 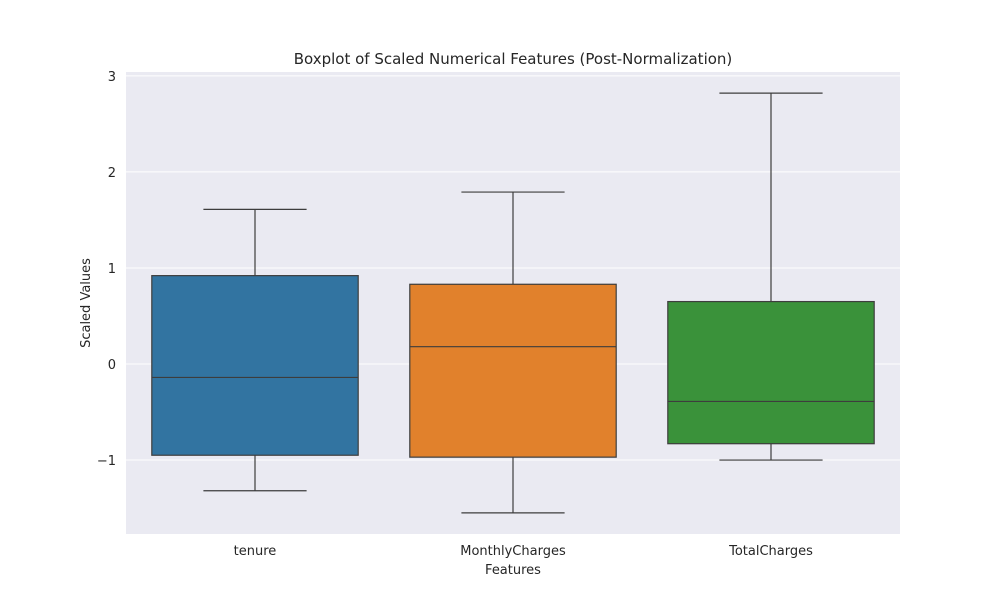 What do you see at coordinates (112, 173) in the screenshot?
I see `y-tick-label: 2` at bounding box center [112, 173].